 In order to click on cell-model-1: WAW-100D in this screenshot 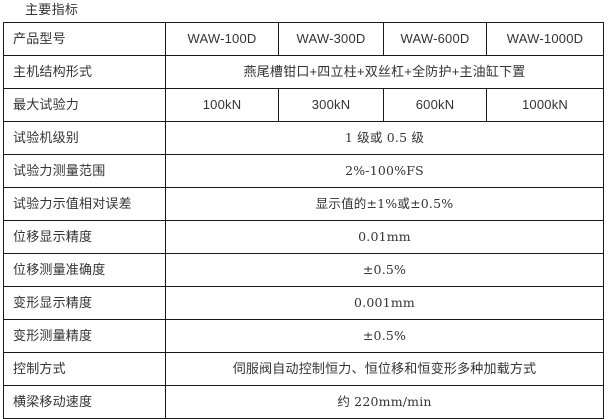, I will do `click(222, 39)`.